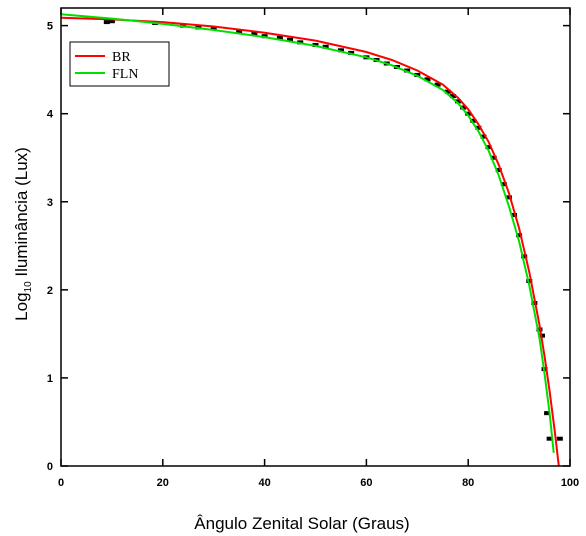 The height and width of the screenshot is (536, 586). What do you see at coordinates (366, 483) in the screenshot?
I see `x-tick-label: 60` at bounding box center [366, 483].